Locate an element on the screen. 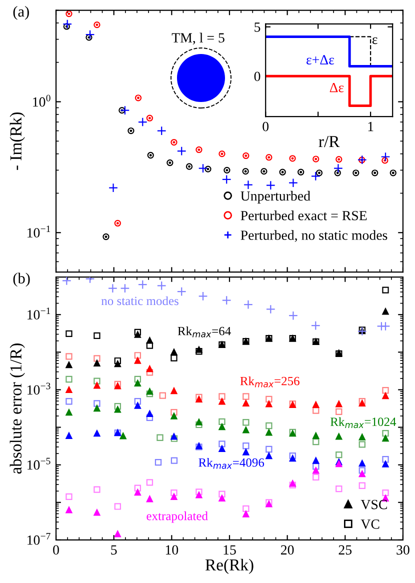  x-tick-label: 25 is located at coordinates (345, 550).